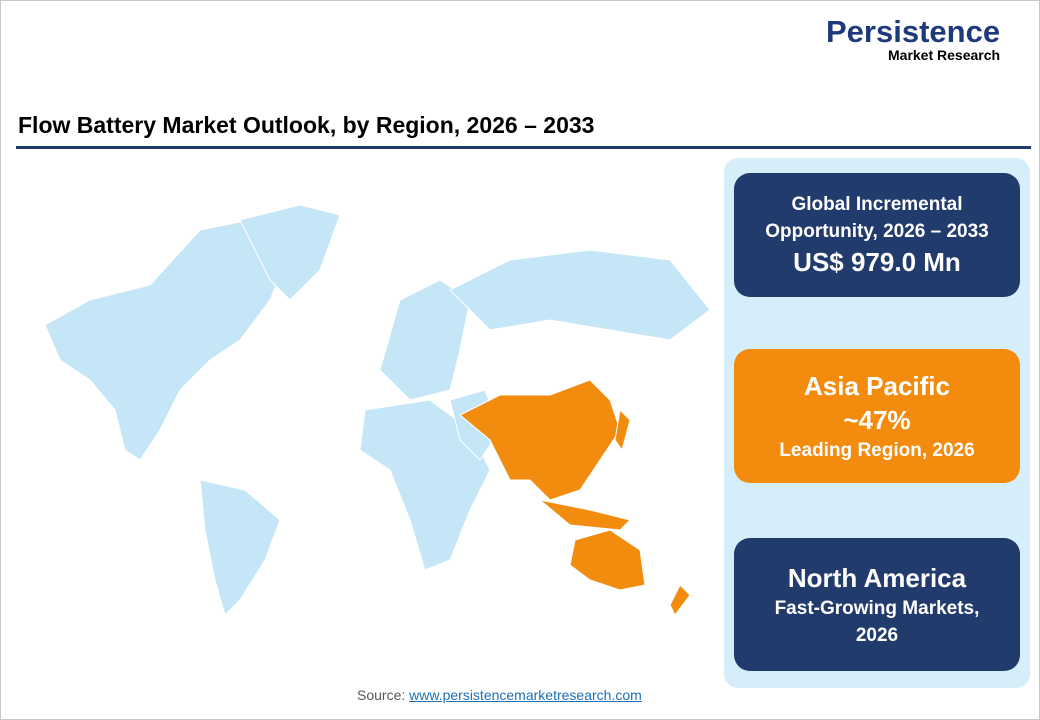 Image resolution: width=1040 pixels, height=720 pixels. What do you see at coordinates (877, 635) in the screenshot?
I see `card-caption-line2: 2026` at bounding box center [877, 635].